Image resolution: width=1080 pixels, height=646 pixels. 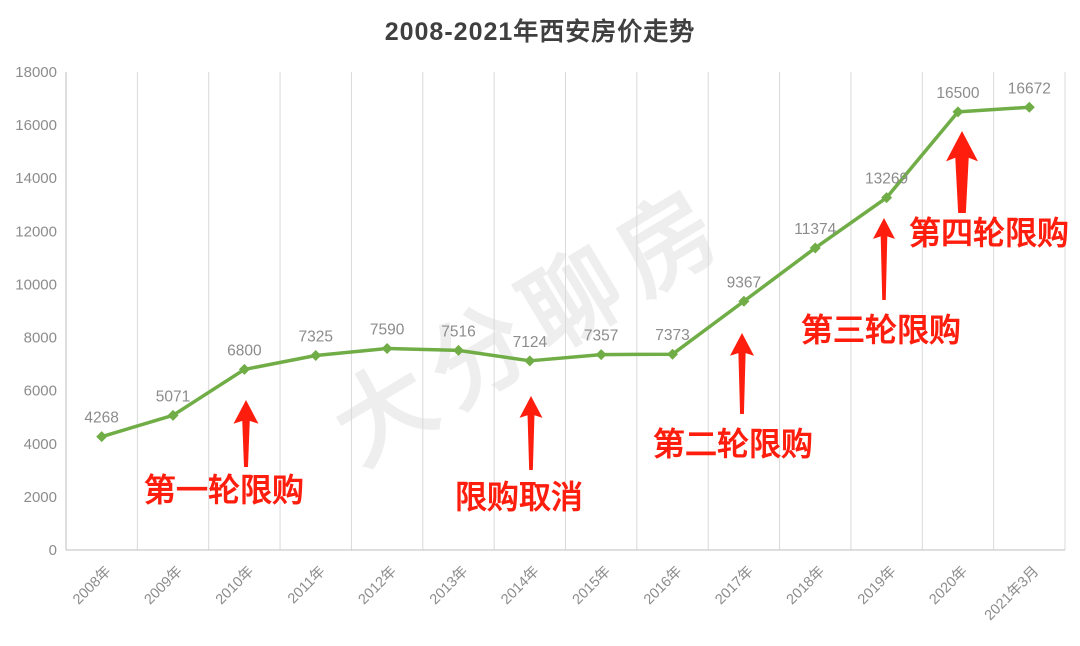 What do you see at coordinates (377, 585) in the screenshot?
I see `x-tick-label: 2012年` at bounding box center [377, 585].